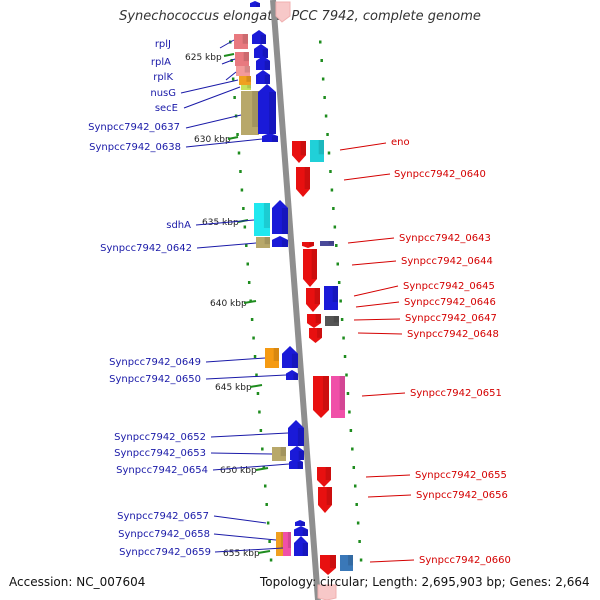 The height and width of the screenshot is (600, 600). What do you see at coordinates (238, 471) in the screenshot?
I see `kbp-label: 650 kbp` at bounding box center [238, 471].